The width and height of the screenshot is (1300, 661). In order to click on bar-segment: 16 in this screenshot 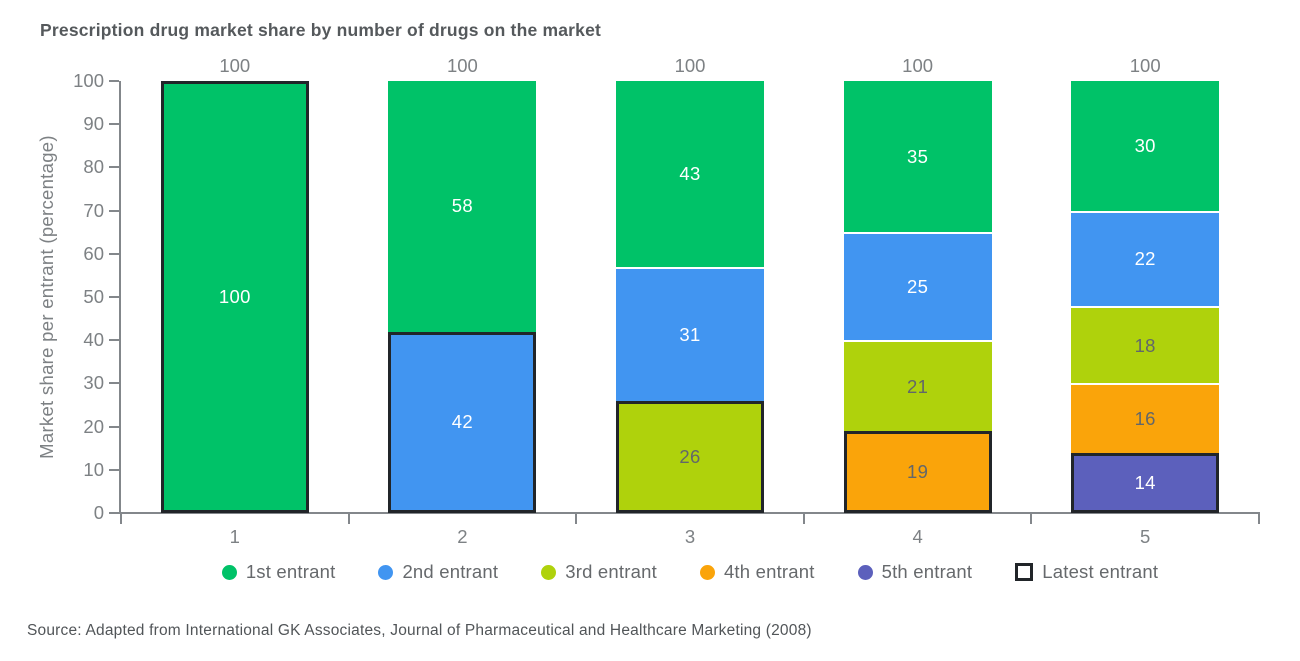, I will do `click(1145, 418)`.